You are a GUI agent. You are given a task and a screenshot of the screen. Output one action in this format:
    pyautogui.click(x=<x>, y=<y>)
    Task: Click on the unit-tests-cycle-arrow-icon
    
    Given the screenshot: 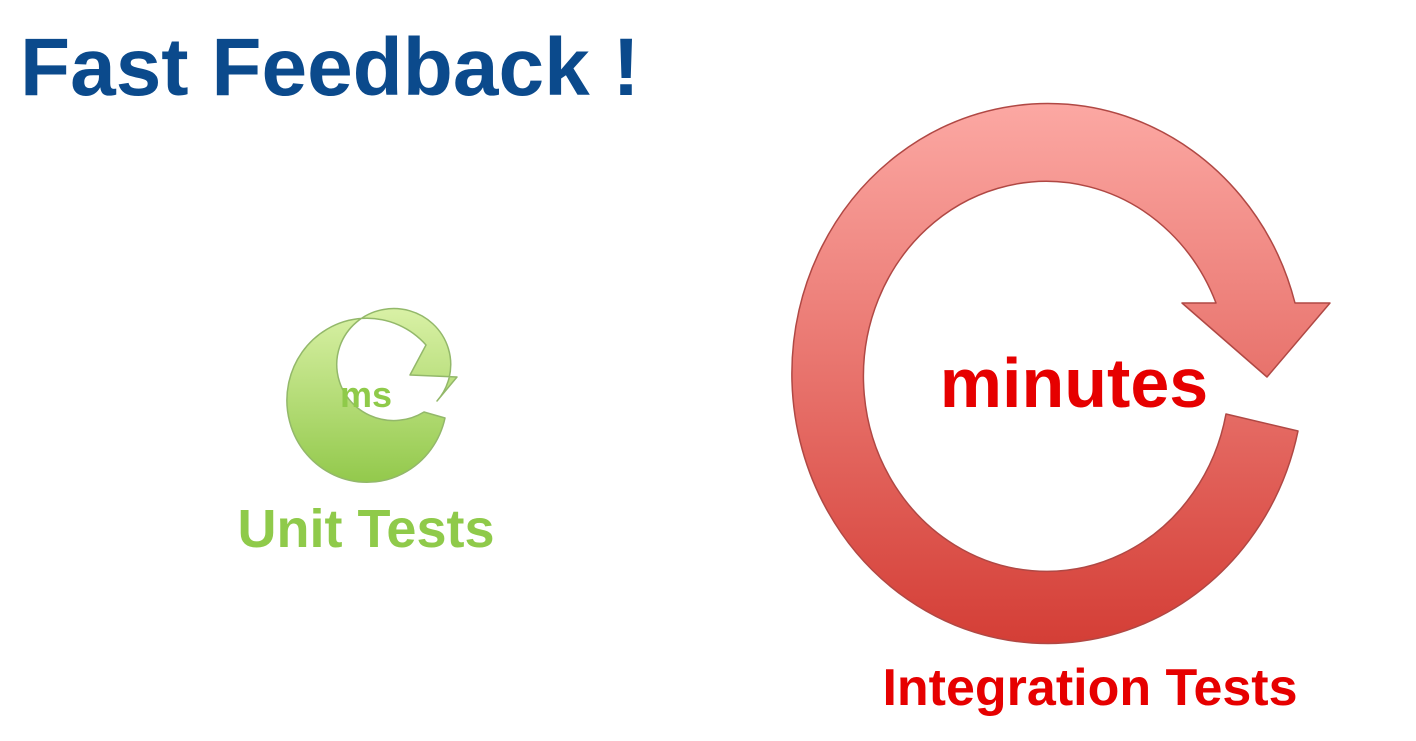 What is the action you would take?
    pyautogui.click(x=372, y=395)
    